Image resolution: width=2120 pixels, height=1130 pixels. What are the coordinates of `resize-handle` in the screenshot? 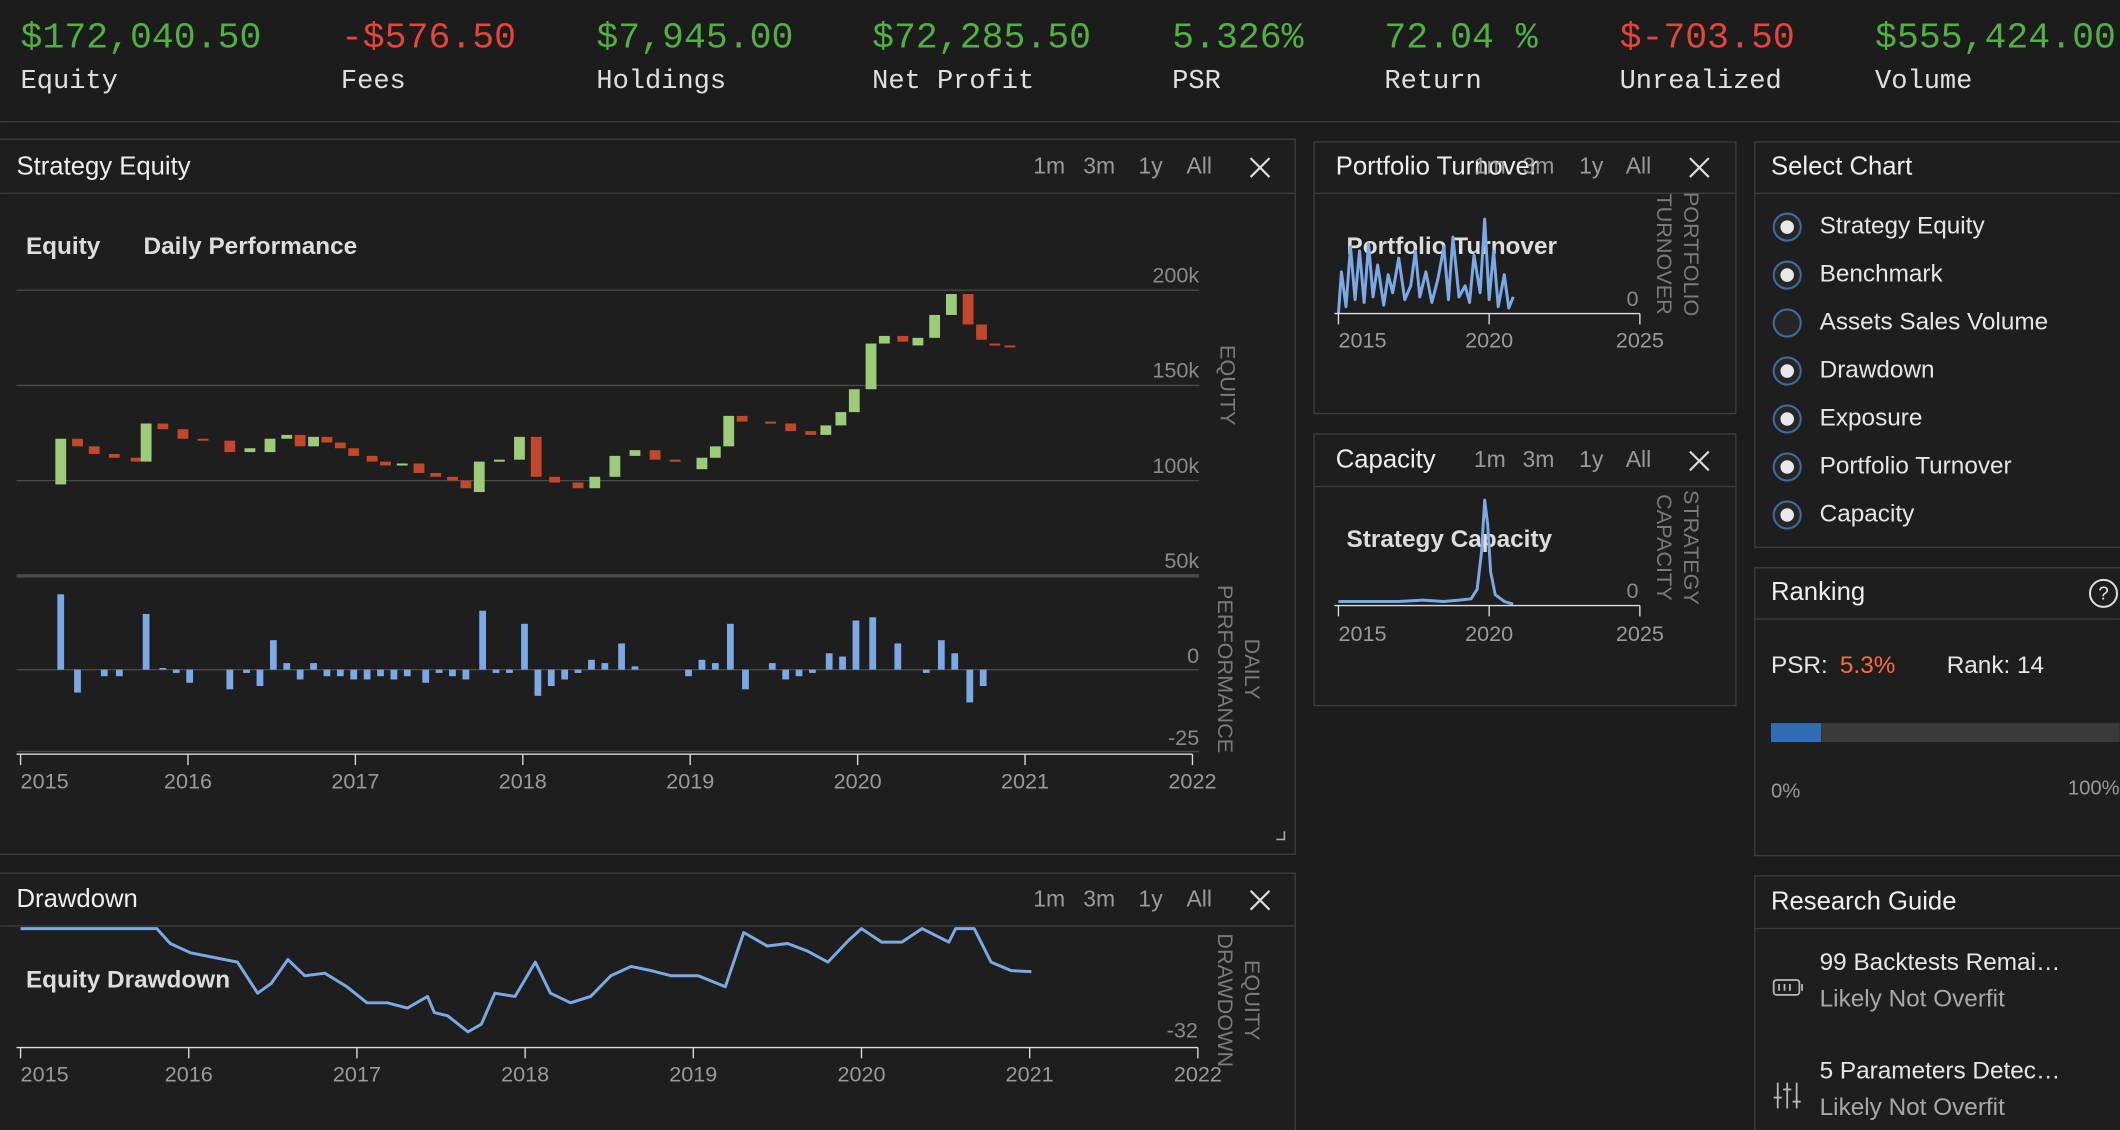 It's located at (1281, 836).